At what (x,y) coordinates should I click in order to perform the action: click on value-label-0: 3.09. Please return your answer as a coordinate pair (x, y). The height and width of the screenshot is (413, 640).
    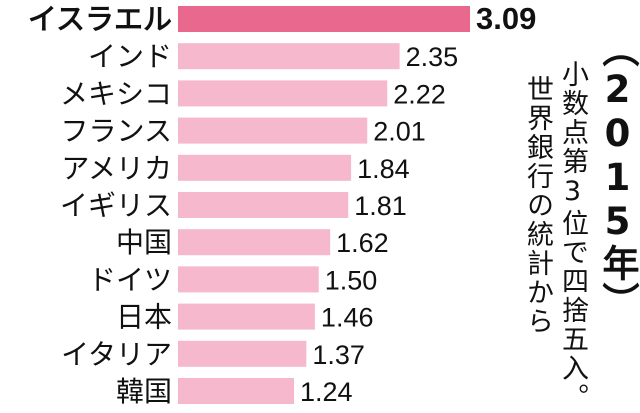
    Looking at the image, I should click on (506, 18).